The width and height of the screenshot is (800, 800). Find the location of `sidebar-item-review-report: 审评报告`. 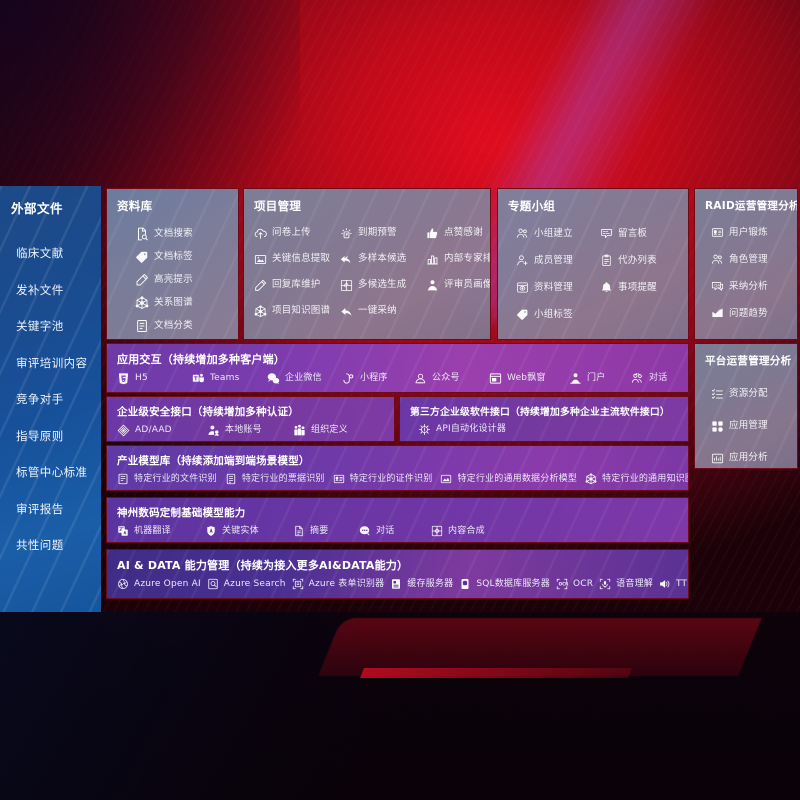

sidebar-item-review-report: 审评报告 is located at coordinates (40, 508).